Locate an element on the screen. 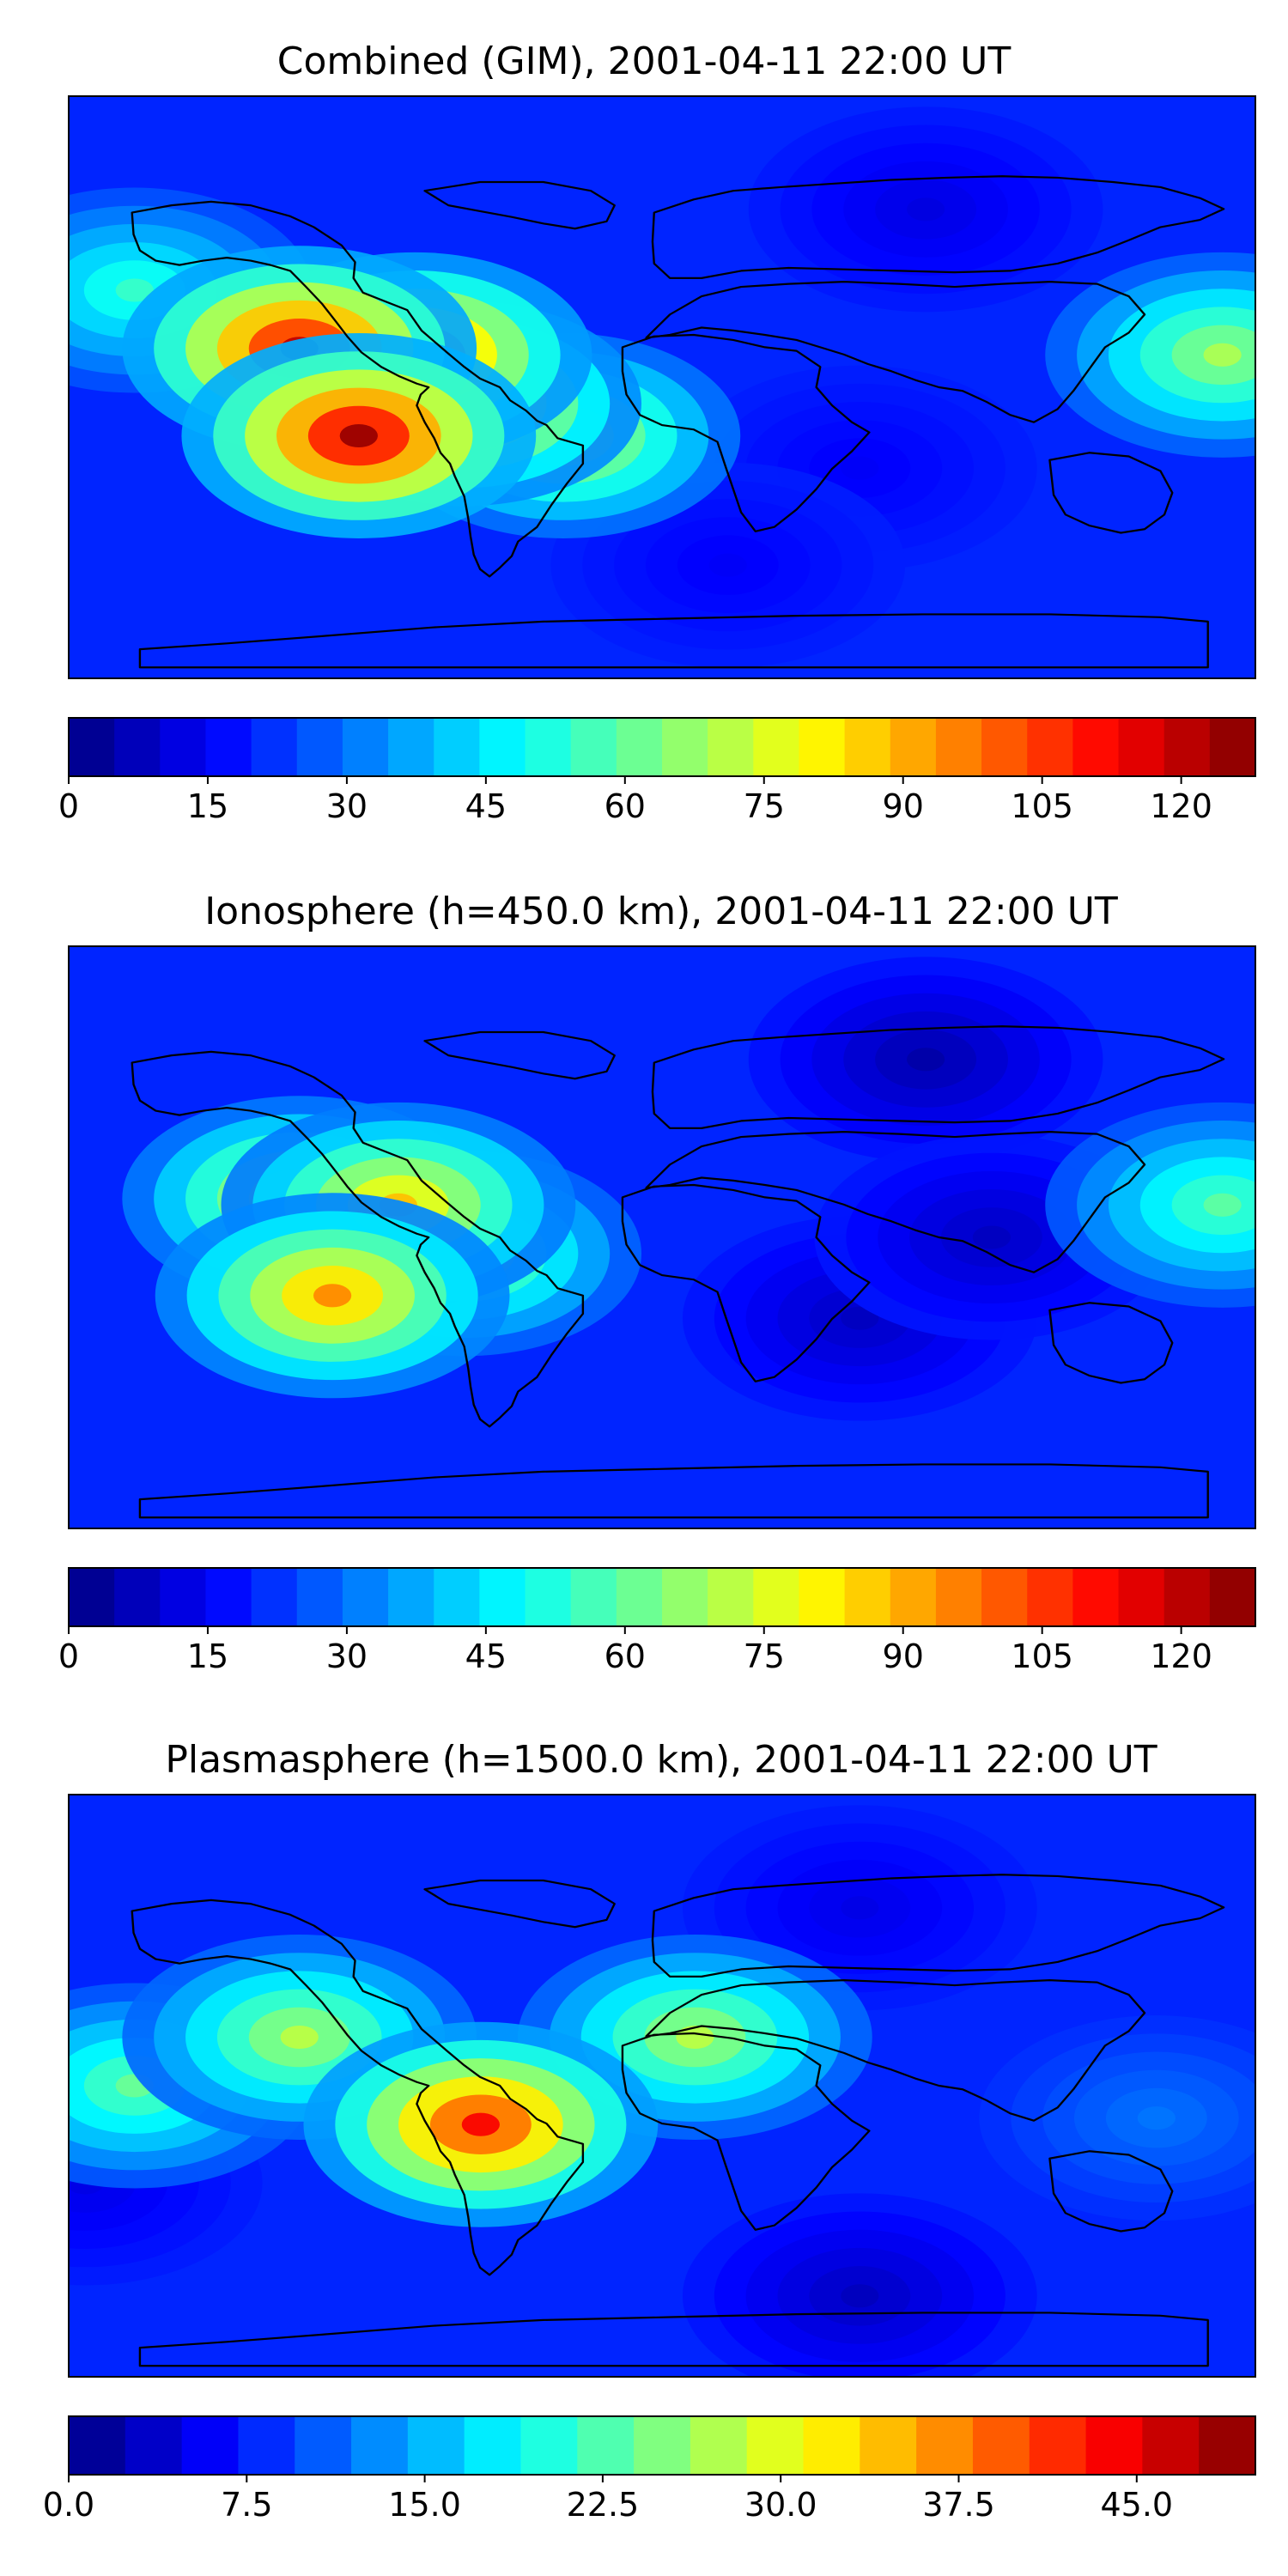 The image size is (1288, 2576). colorbar-tick-label: 45 is located at coordinates (486, 806).